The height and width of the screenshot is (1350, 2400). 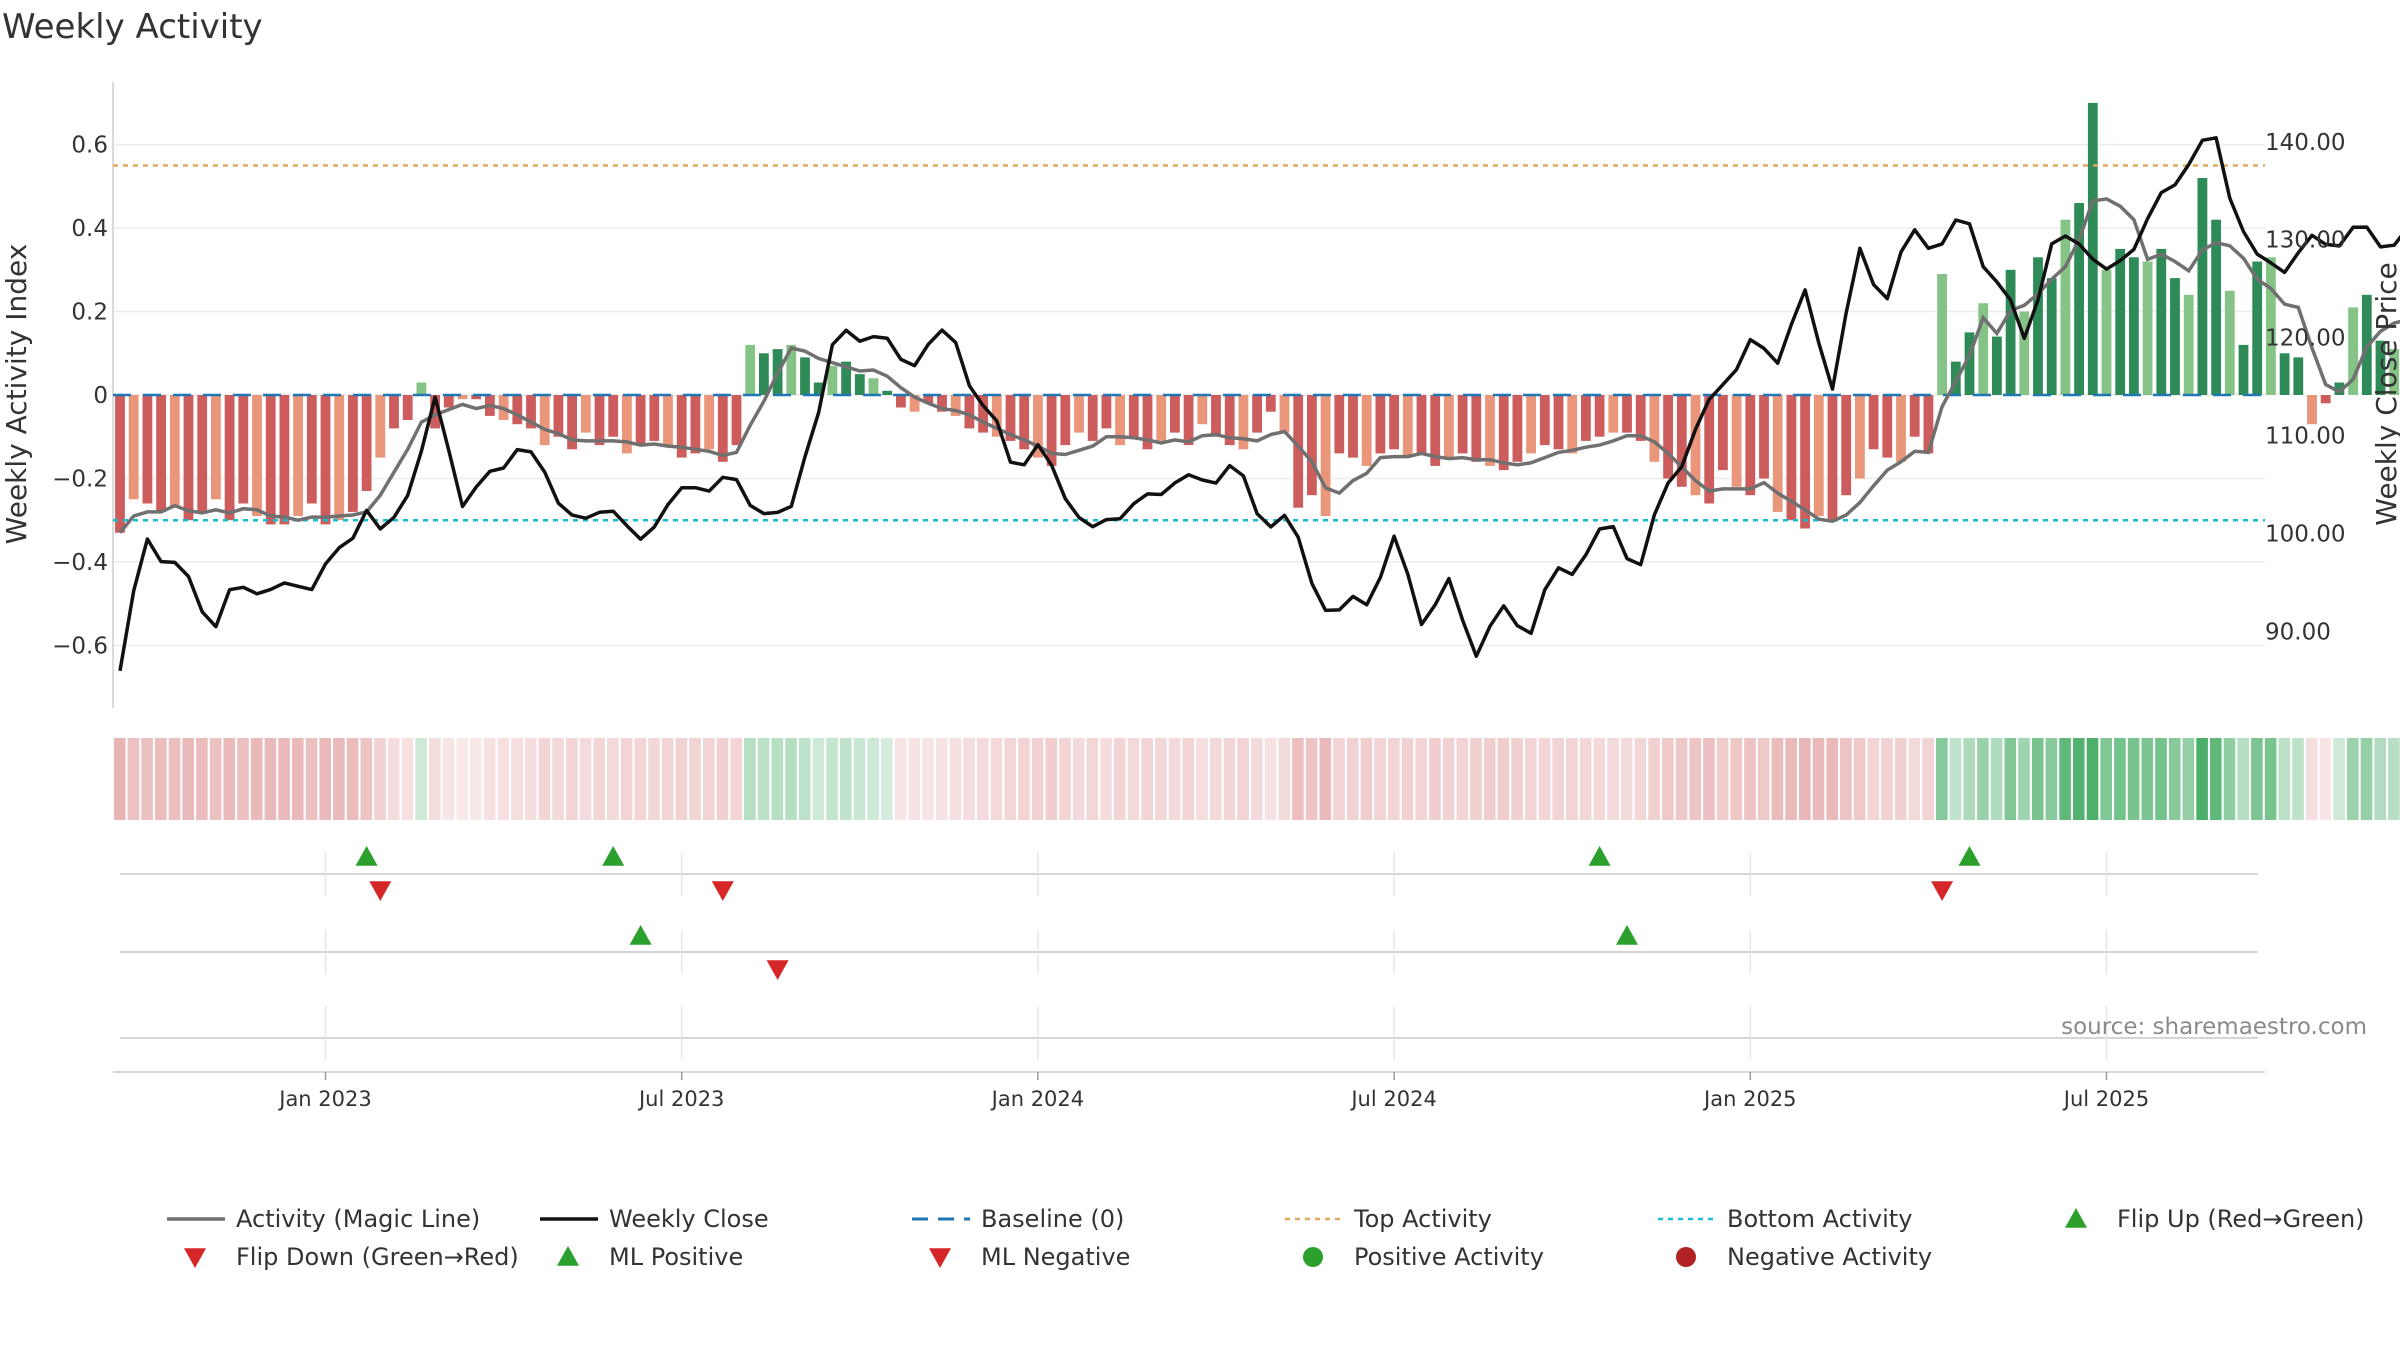 I want to click on right-tick-label: 130.00, so click(x=2305, y=241).